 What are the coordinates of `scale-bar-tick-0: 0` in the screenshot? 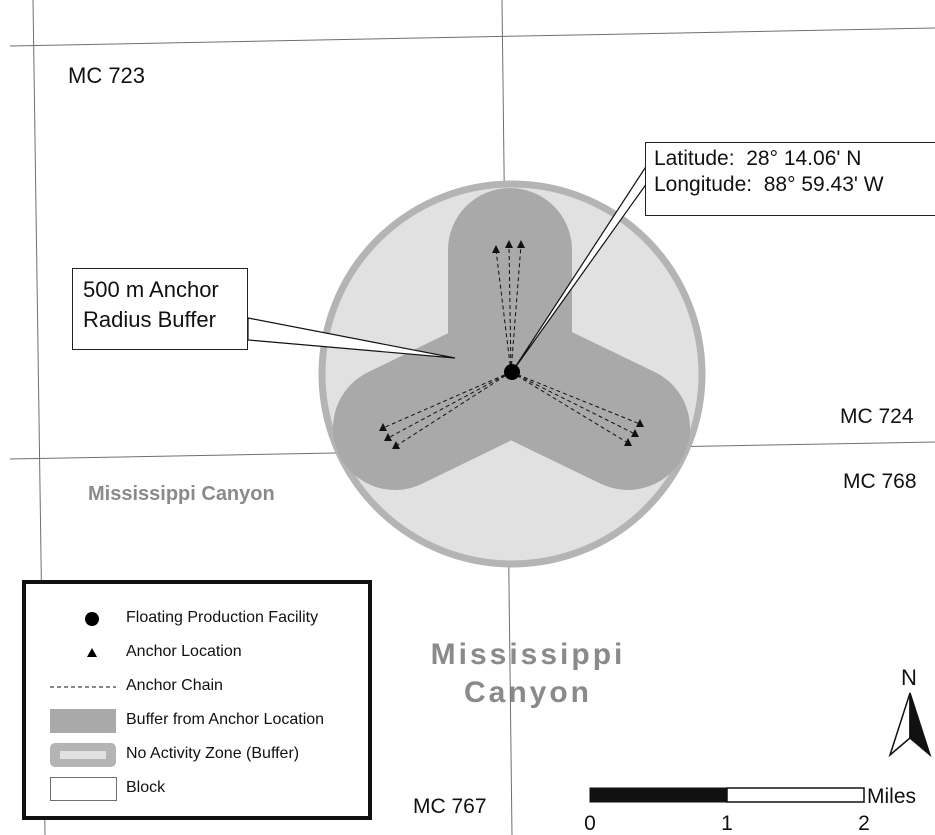 It's located at (590, 823).